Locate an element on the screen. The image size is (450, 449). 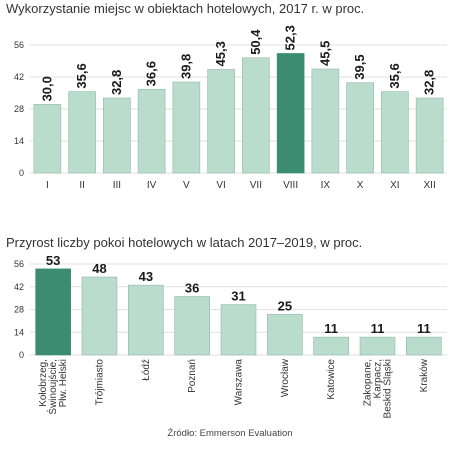
chart2-category-label: Płw. Helski is located at coordinates (63, 383).